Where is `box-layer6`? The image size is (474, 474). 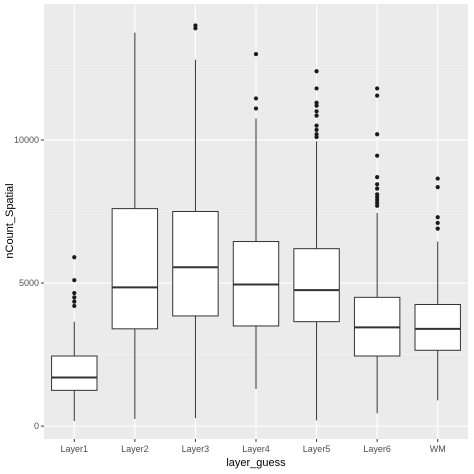 box-layer6 is located at coordinates (377, 250).